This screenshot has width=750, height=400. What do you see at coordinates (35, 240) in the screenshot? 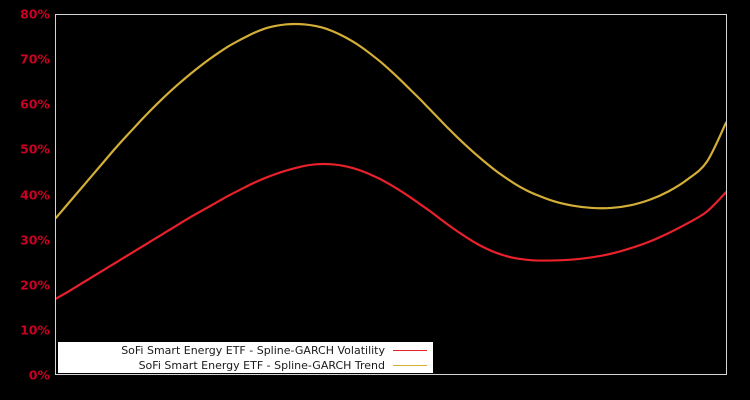
I see `y-tick-label: 30%` at bounding box center [35, 240].